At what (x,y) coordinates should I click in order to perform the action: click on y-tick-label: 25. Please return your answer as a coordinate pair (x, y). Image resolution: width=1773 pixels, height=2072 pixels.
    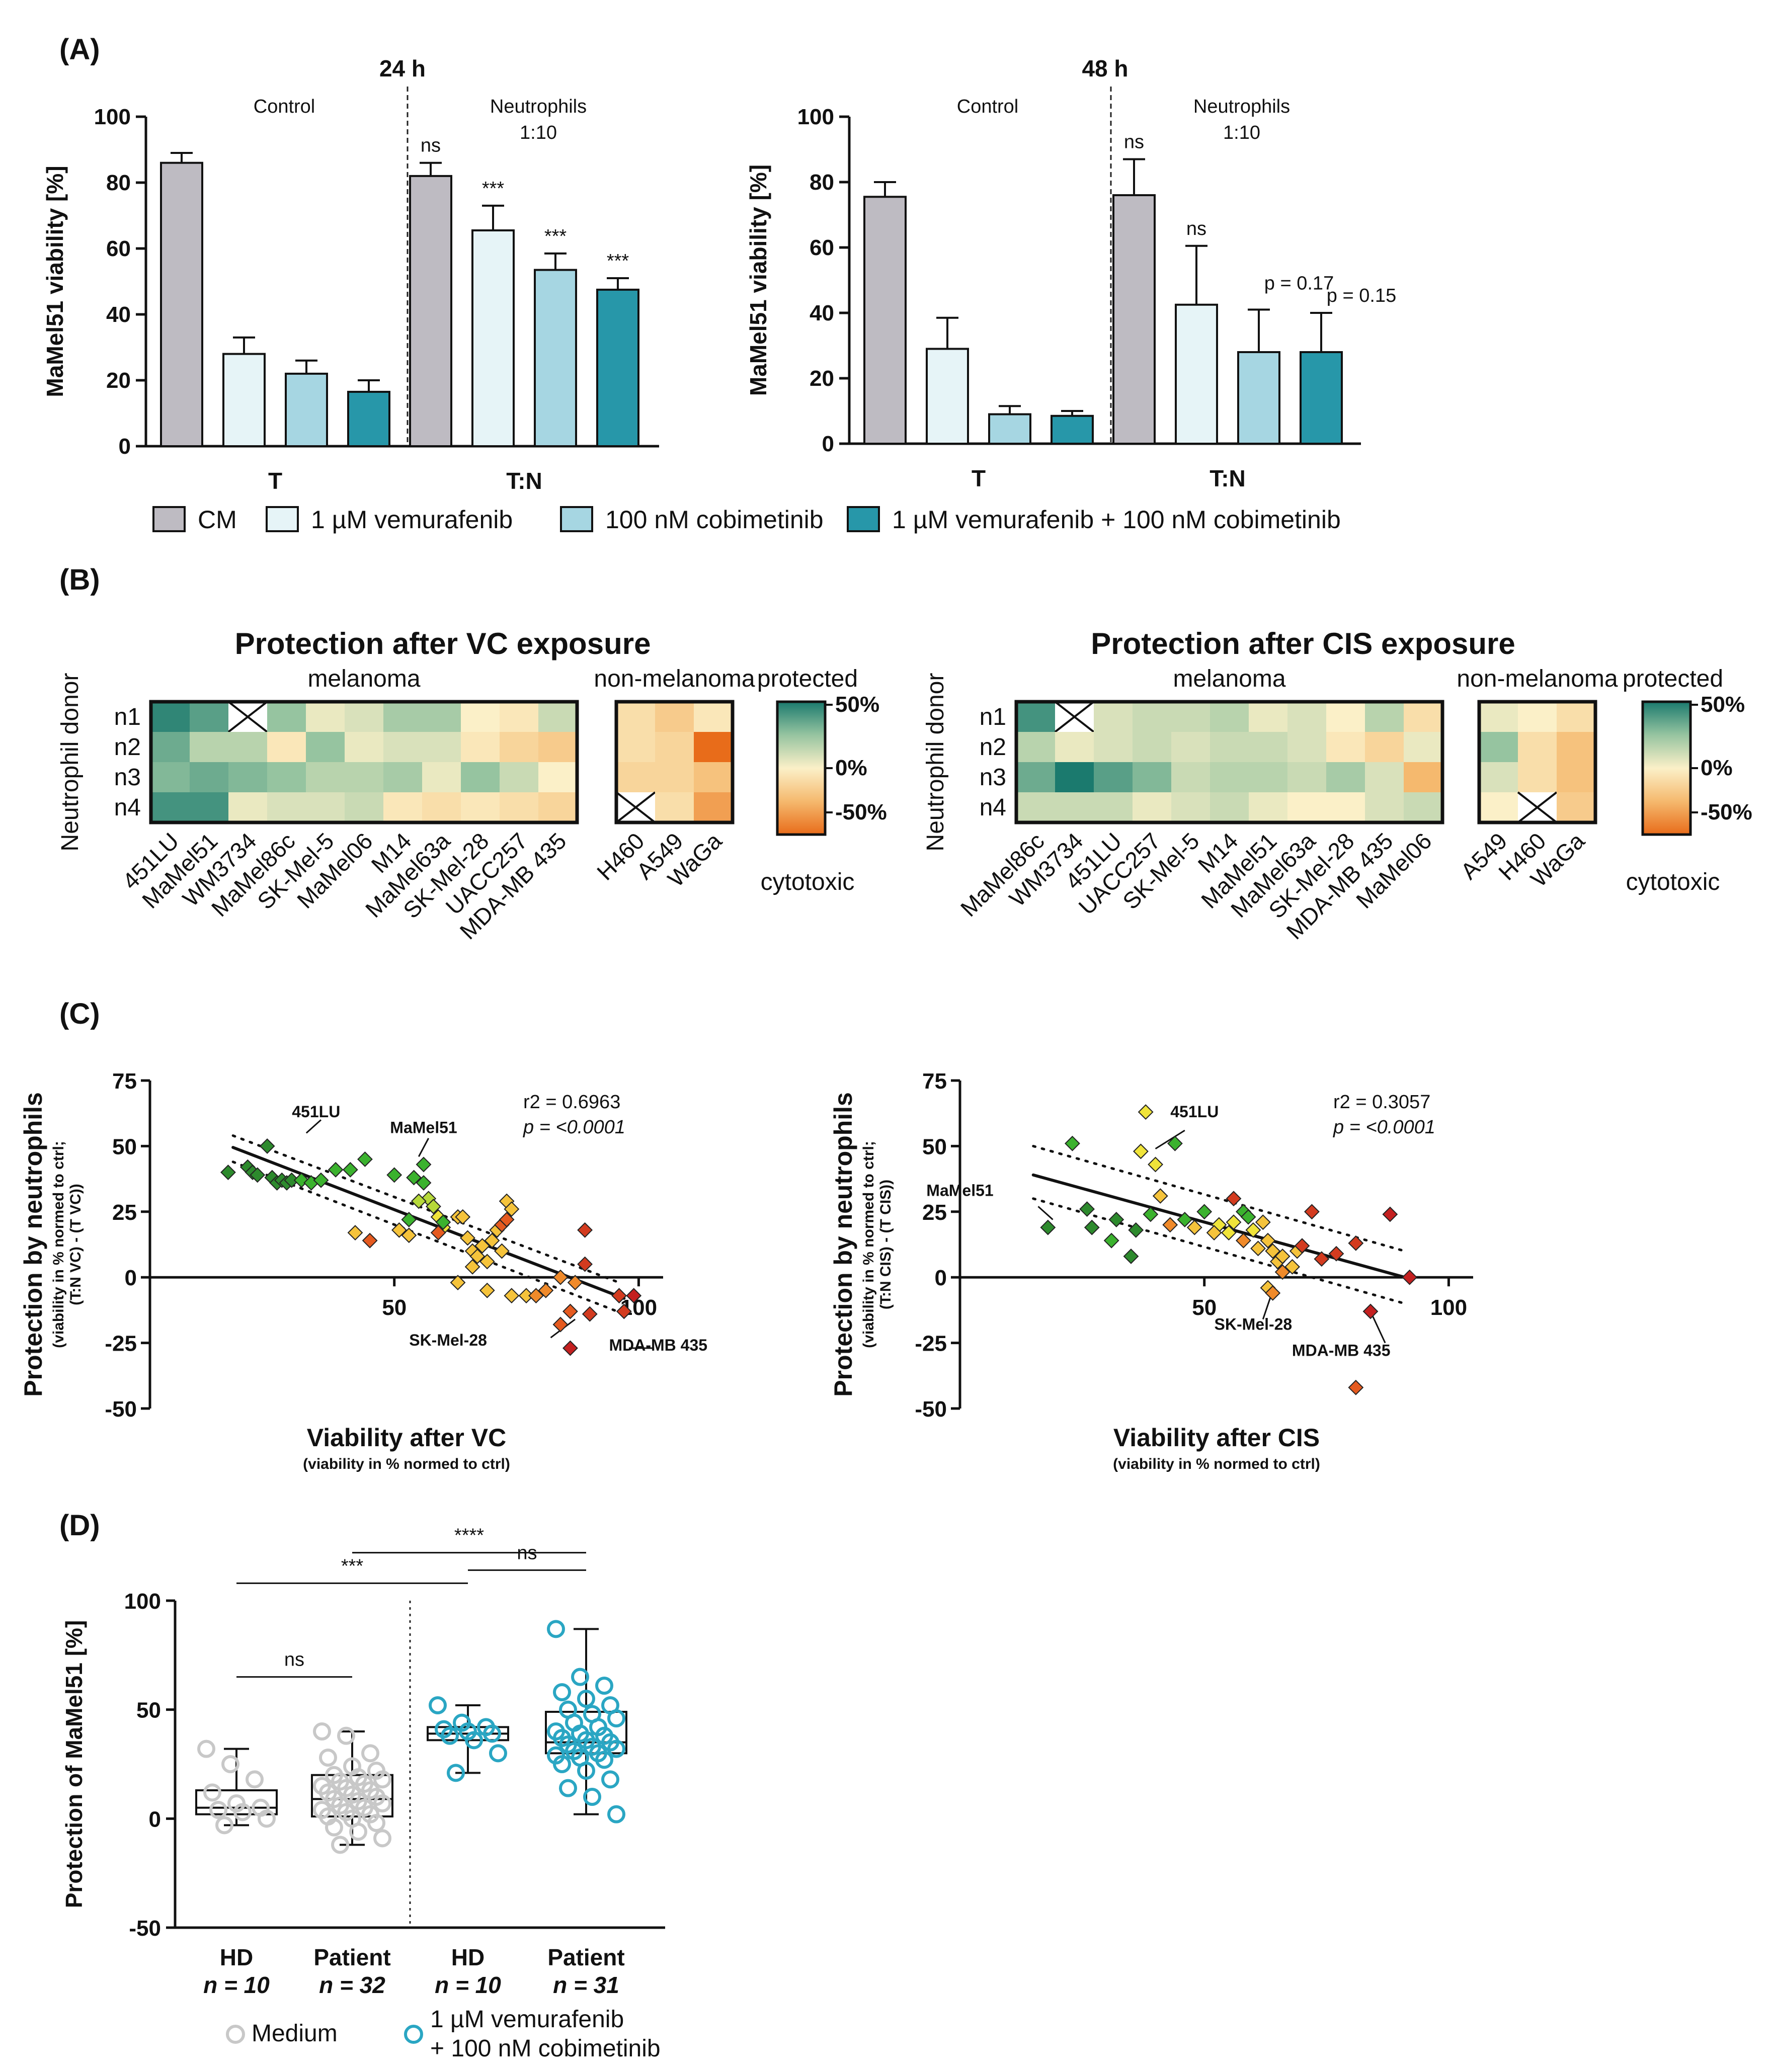
    Looking at the image, I should click on (934, 1213).